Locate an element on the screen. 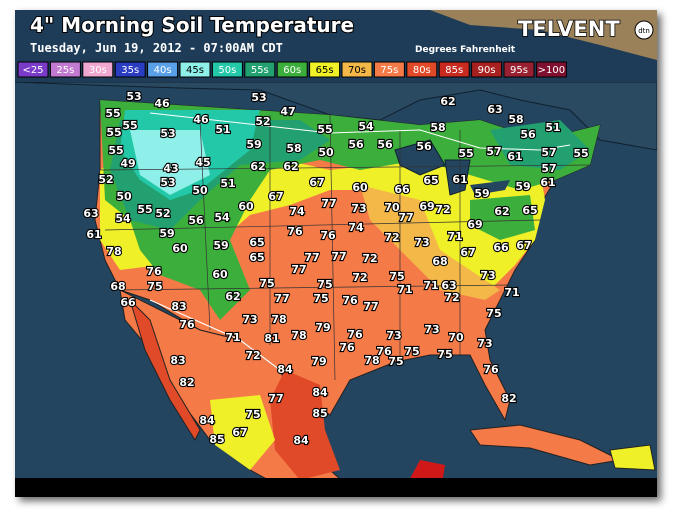 The image size is (692, 532). legend-label: 45s is located at coordinates (195, 70).